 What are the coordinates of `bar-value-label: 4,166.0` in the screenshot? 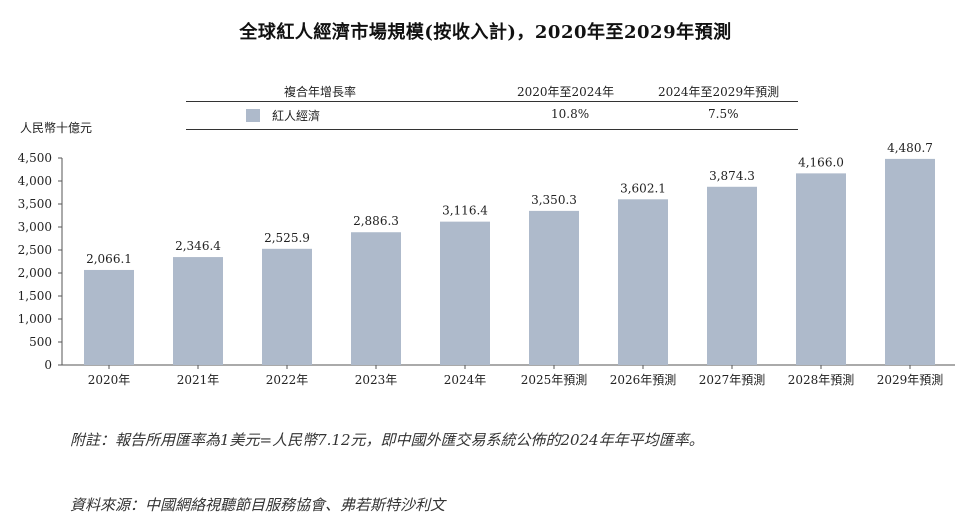 It's located at (821, 162).